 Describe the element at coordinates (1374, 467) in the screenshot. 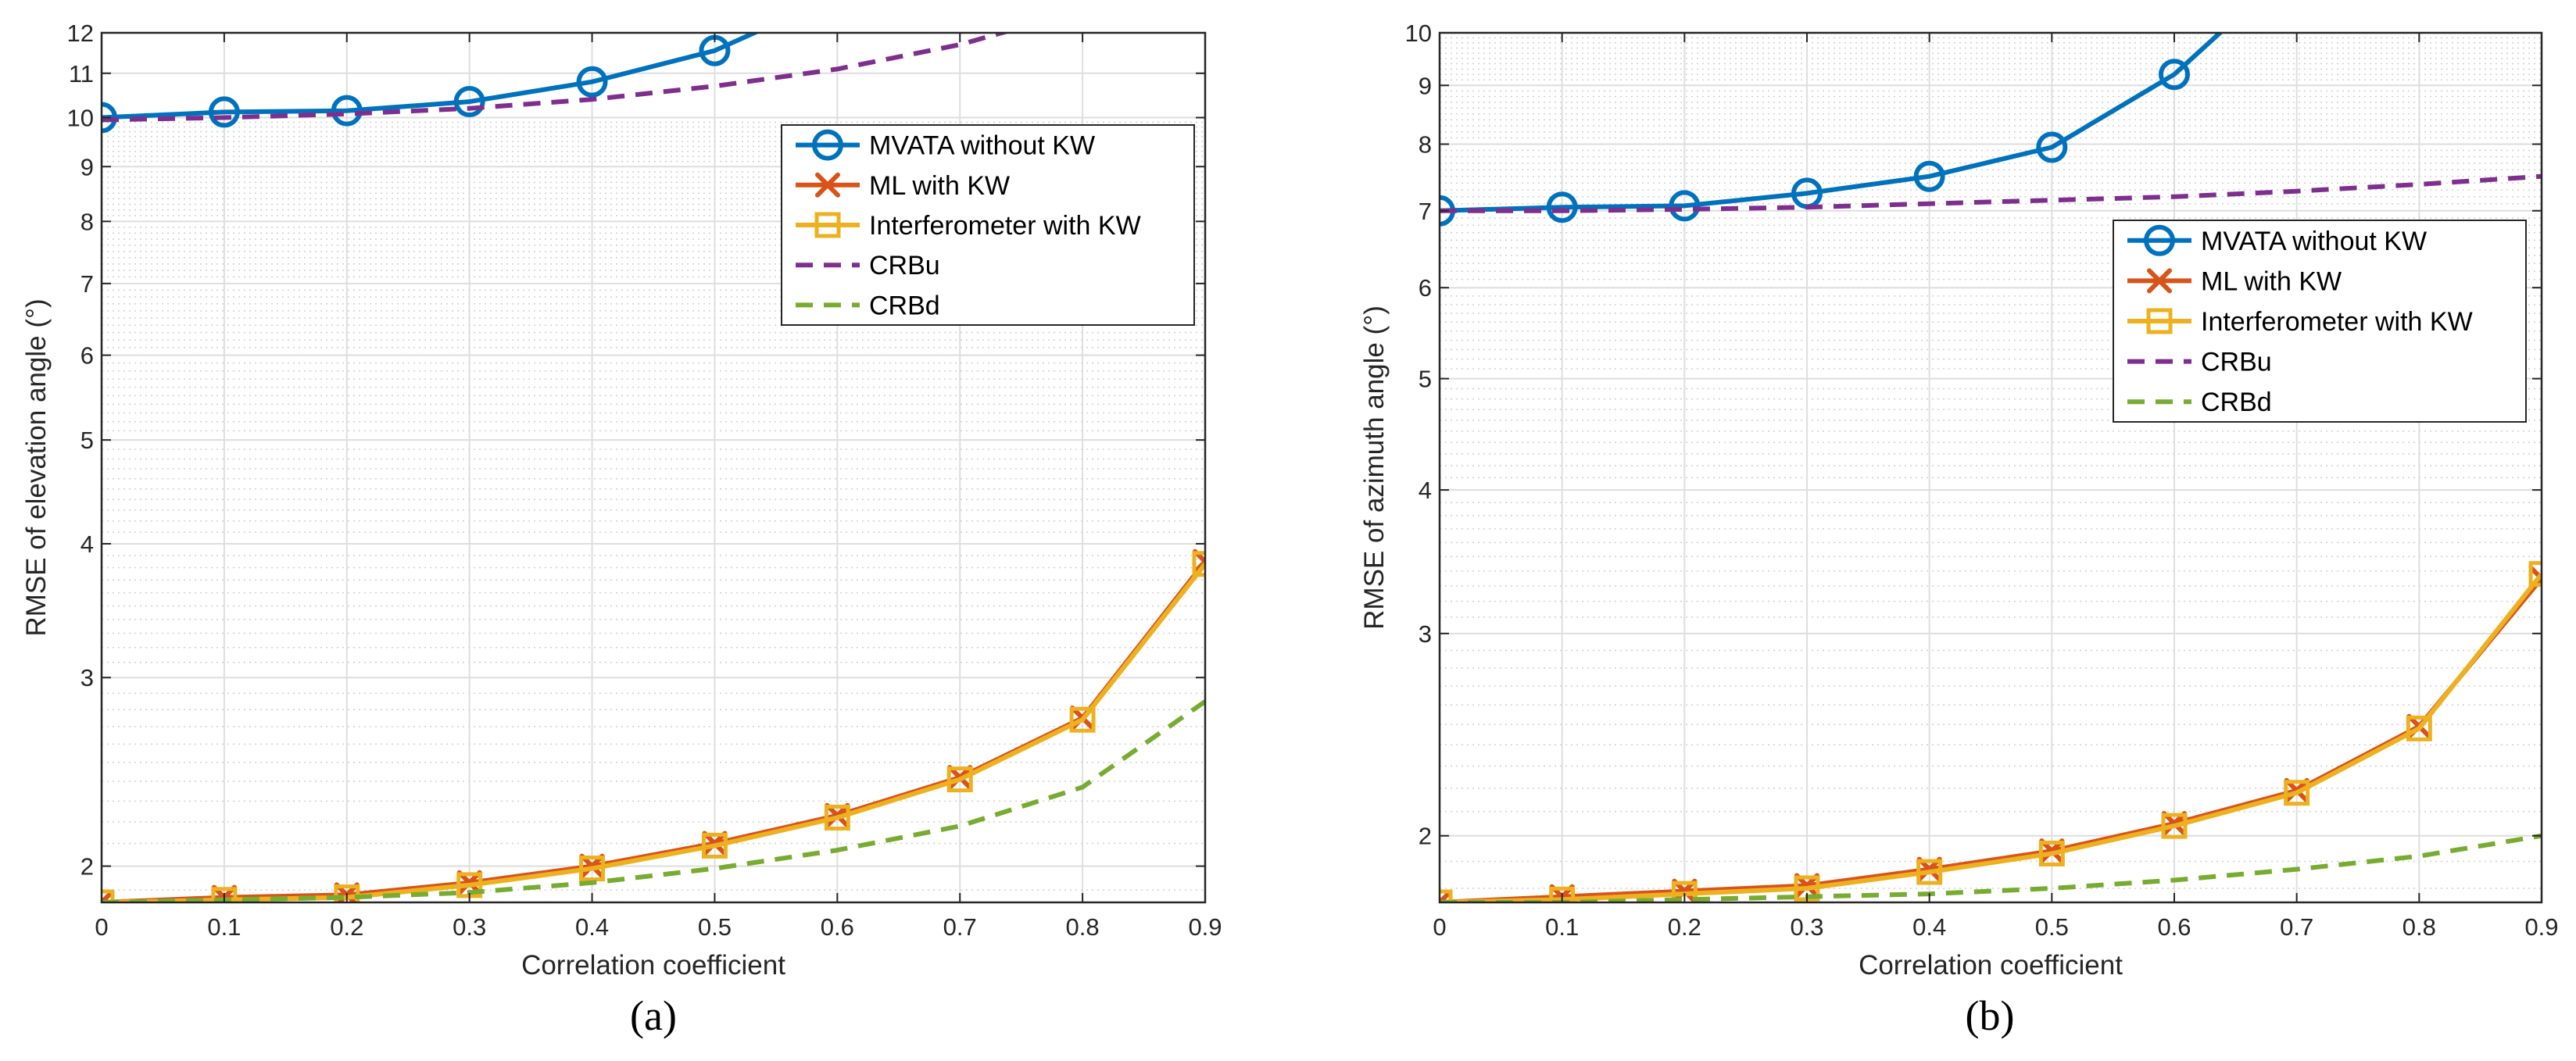

I see `y-axis-label: RMSE of azimuth angle (°)` at that location.